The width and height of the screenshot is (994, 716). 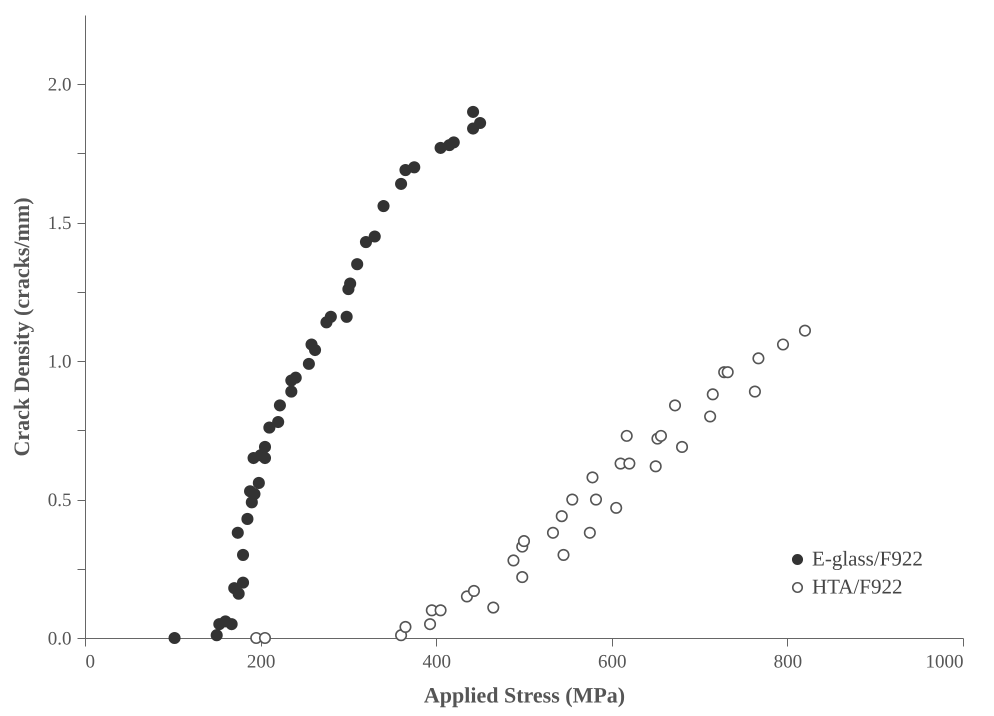 What do you see at coordinates (60, 362) in the screenshot?
I see `y-tick-label: 1.0` at bounding box center [60, 362].